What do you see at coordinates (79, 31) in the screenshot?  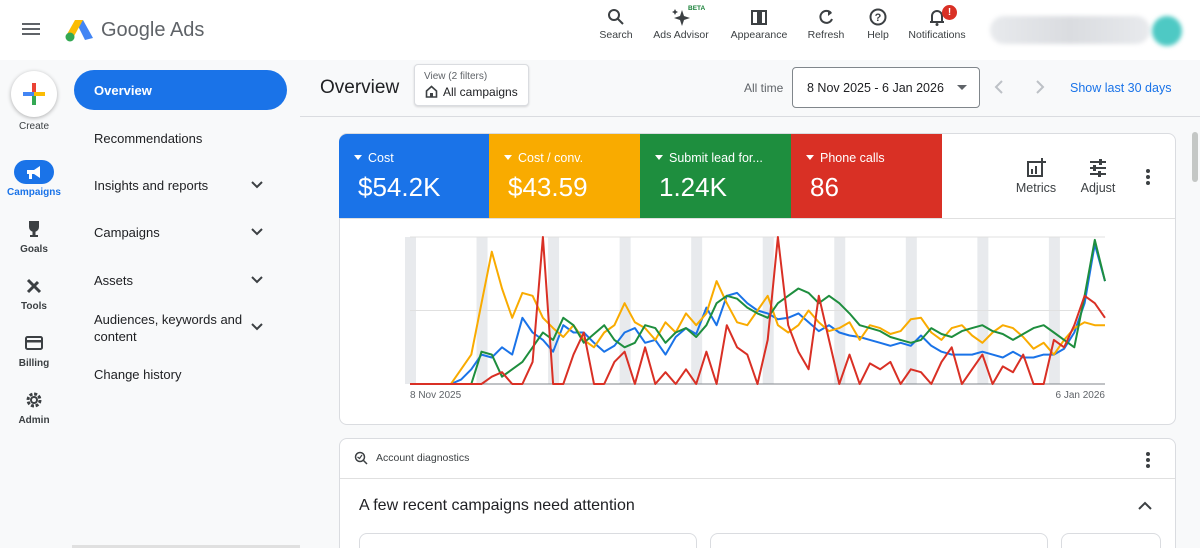 I see `google-ads-logo-icon` at bounding box center [79, 31].